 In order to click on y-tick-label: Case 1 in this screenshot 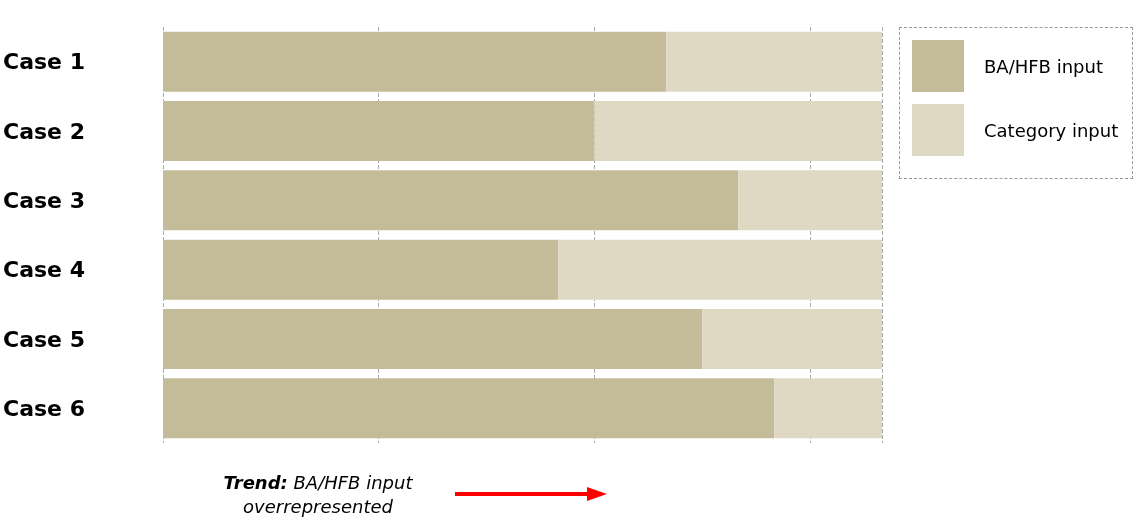, I will do `click(44, 62)`.